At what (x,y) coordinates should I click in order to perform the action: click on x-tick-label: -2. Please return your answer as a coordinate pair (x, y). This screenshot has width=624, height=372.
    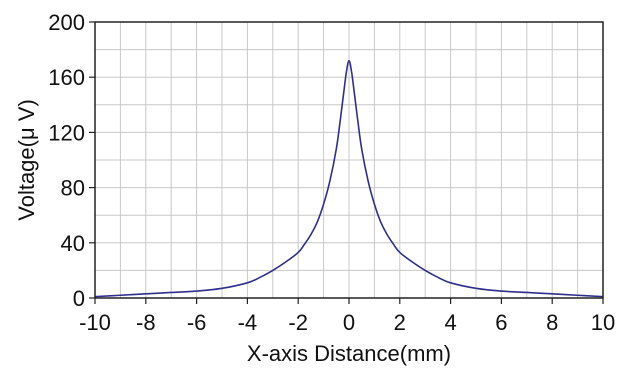
    Looking at the image, I should click on (298, 322).